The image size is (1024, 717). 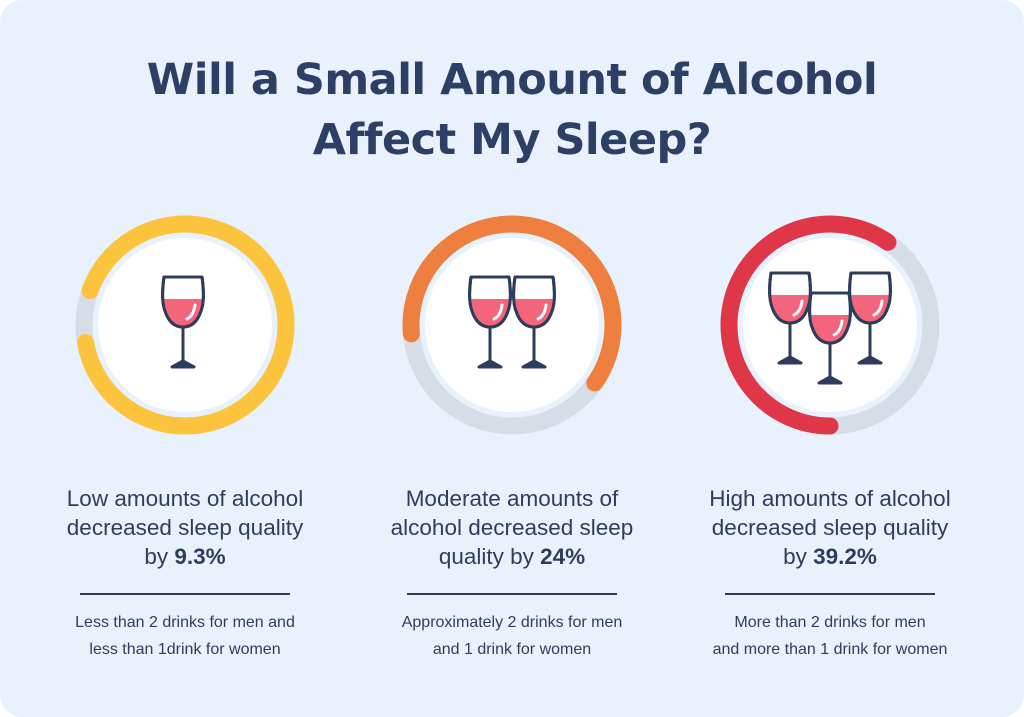 What do you see at coordinates (808, 325) in the screenshot?
I see `ring-arc-high` at bounding box center [808, 325].